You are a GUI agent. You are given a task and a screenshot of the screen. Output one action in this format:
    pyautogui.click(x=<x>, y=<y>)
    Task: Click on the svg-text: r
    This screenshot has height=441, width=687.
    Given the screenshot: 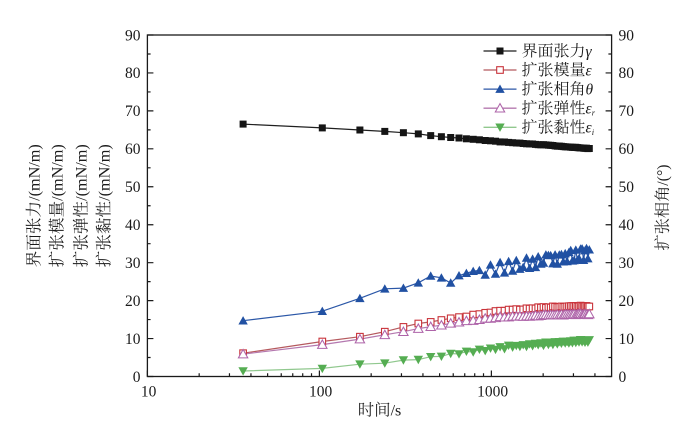 What is the action you would take?
    pyautogui.click(x=594, y=113)
    